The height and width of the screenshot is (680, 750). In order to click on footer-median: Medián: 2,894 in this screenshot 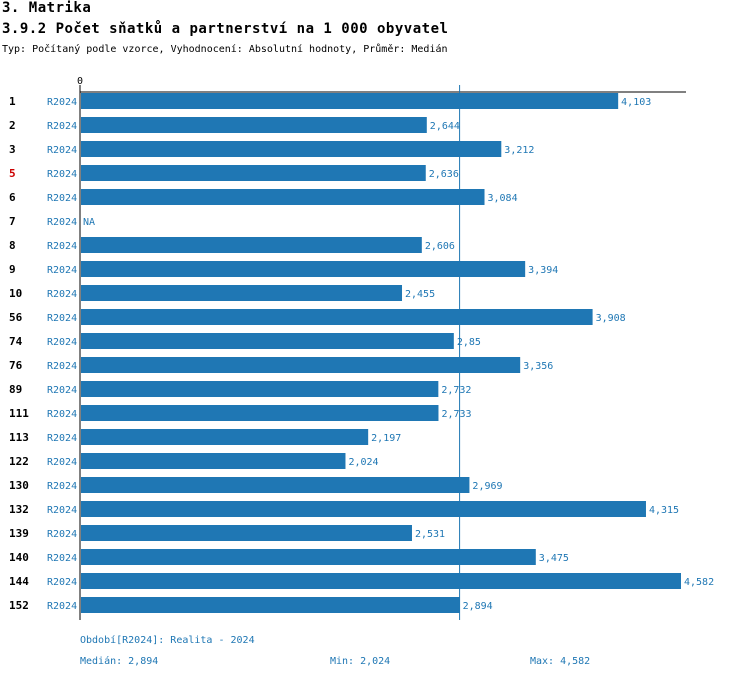, I will do `click(119, 661)`.